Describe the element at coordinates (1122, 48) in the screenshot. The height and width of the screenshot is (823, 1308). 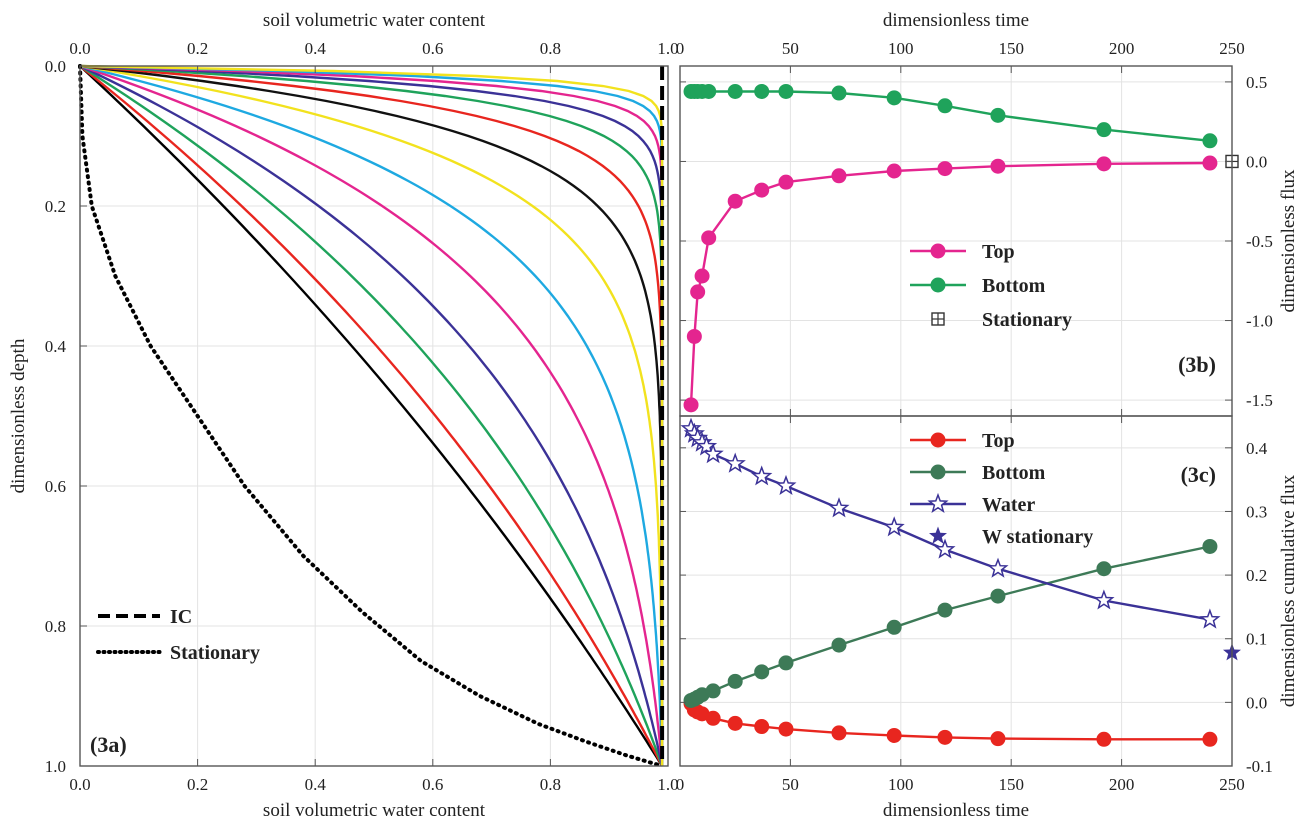
I see `panel-3b-x-tick-label: 200` at that location.